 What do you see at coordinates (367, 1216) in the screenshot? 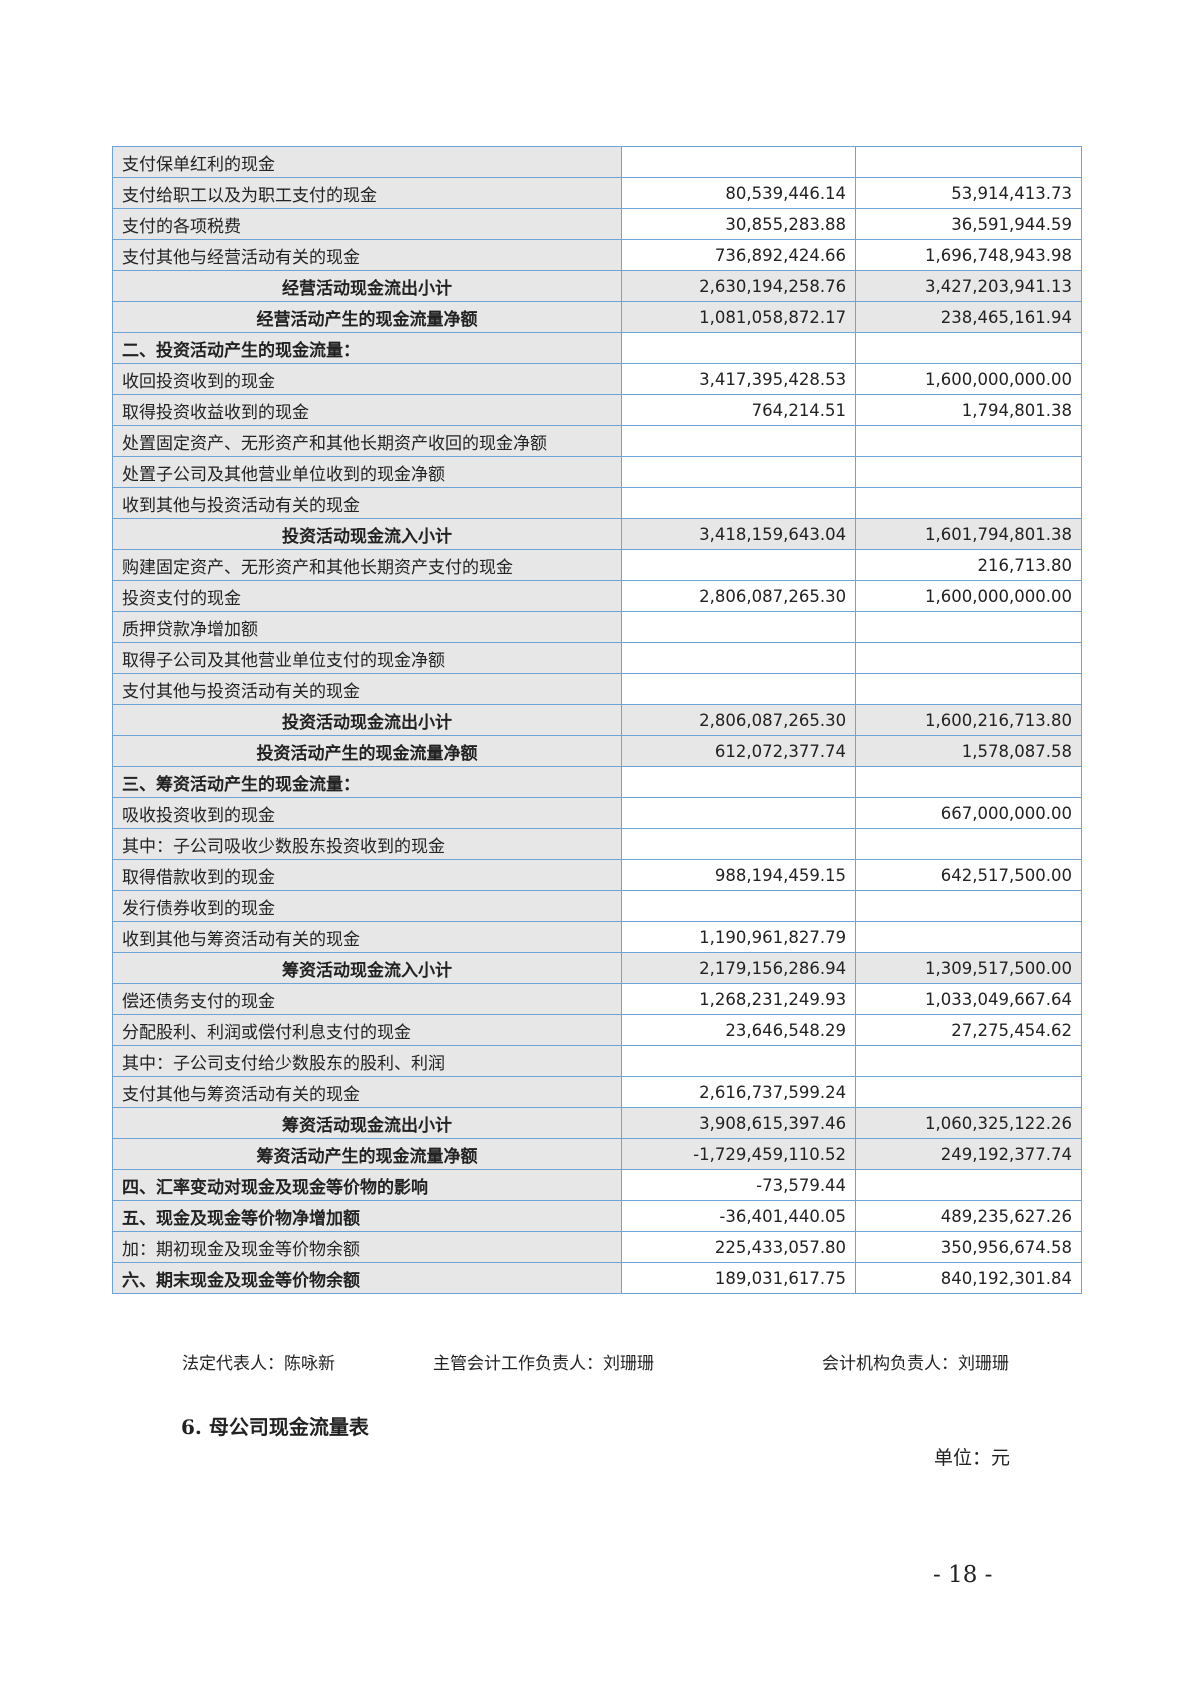
I see `row-label: 五、现金及现金等价物净增加额` at bounding box center [367, 1216].